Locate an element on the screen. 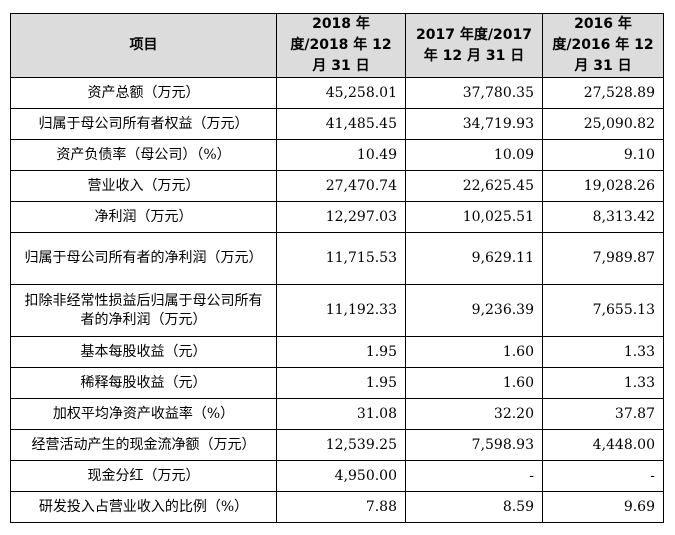  value-2017: 34,719.93 is located at coordinates (474, 124).